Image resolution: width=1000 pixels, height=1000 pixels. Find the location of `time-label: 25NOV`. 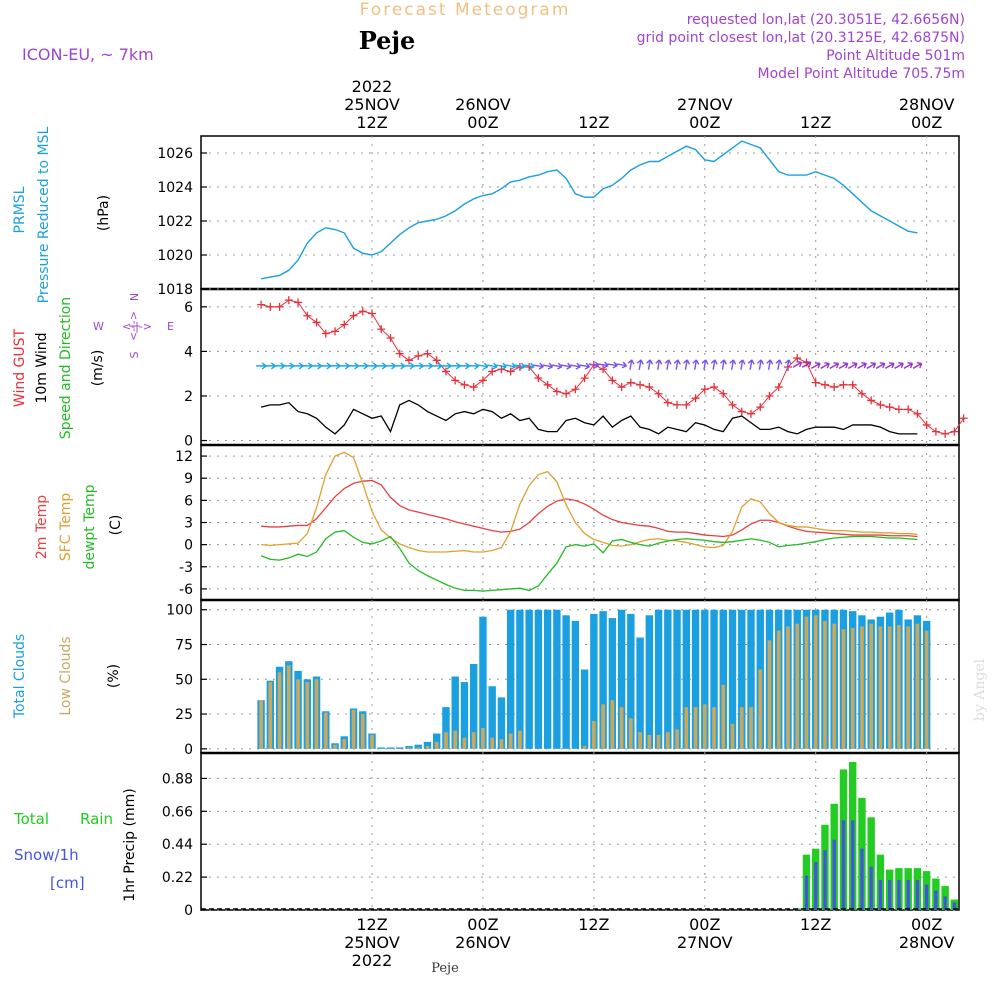

time-label: 25NOV is located at coordinates (372, 104).